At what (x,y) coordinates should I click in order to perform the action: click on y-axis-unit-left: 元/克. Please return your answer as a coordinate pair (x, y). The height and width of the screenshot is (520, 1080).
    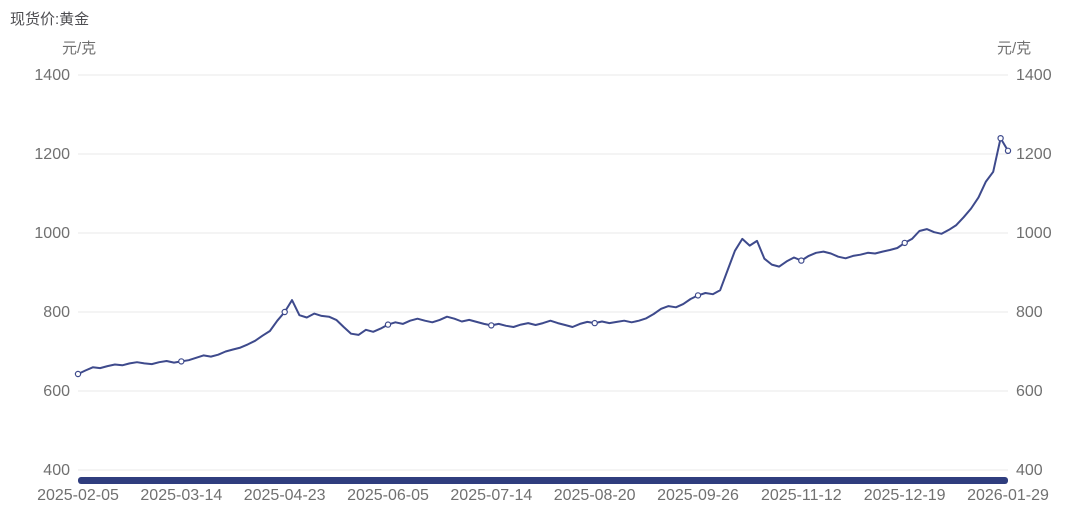
    Looking at the image, I should click on (79, 48).